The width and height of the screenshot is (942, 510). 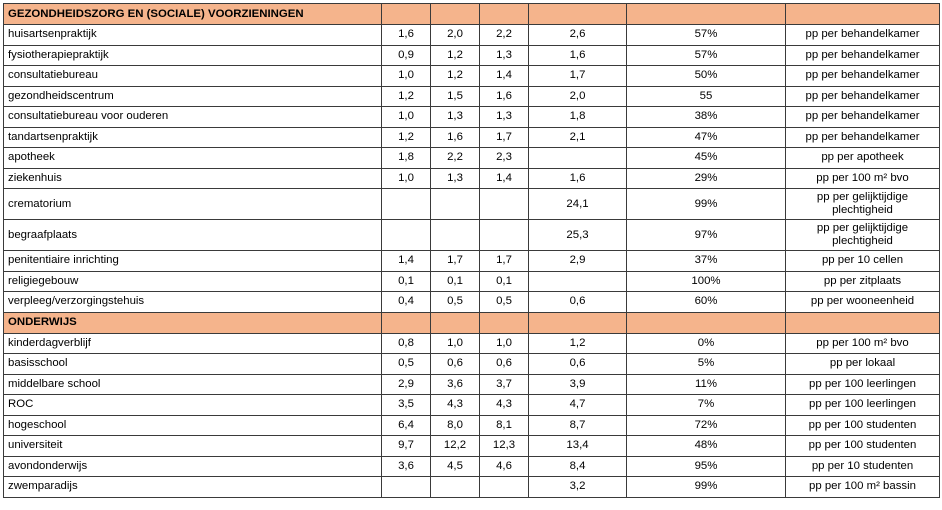 I want to click on unit-cell: pp per 100 studenten, so click(x=862, y=425).